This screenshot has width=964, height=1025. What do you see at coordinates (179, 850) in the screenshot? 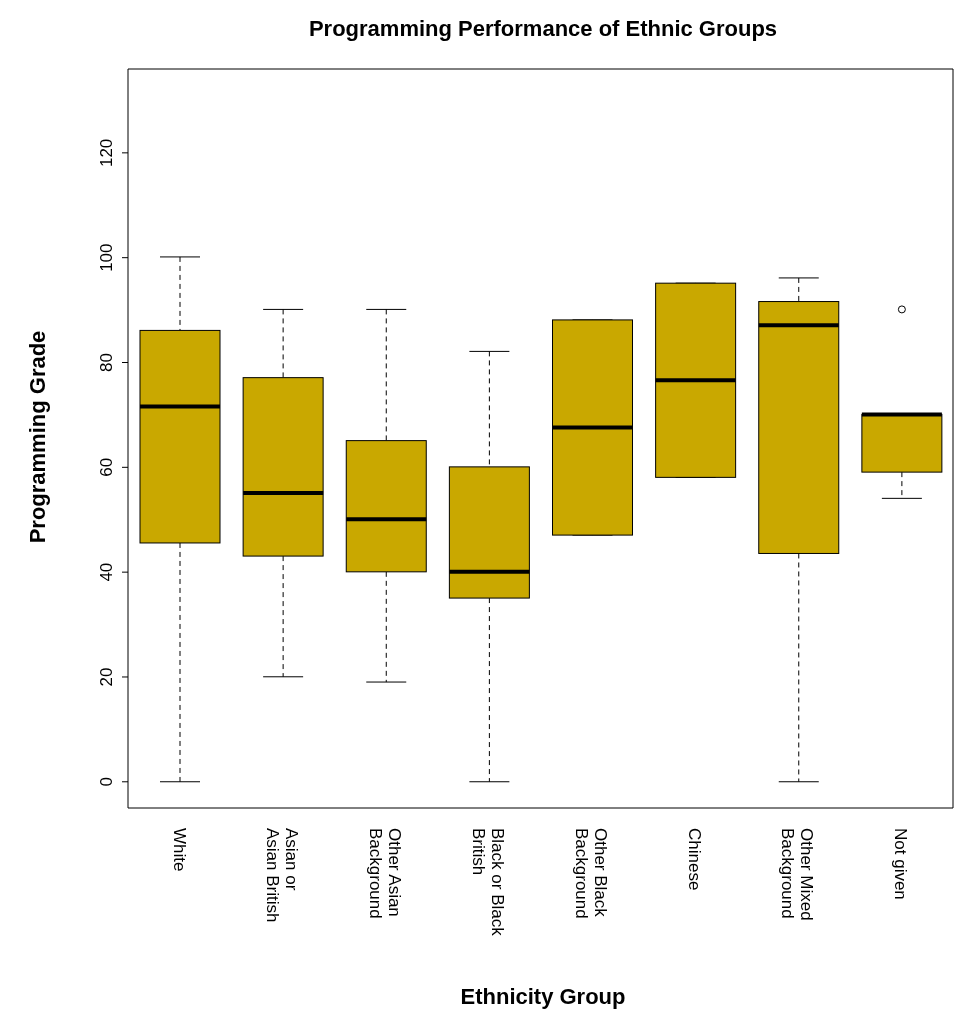
I see `x-tick-label: White` at bounding box center [179, 850].